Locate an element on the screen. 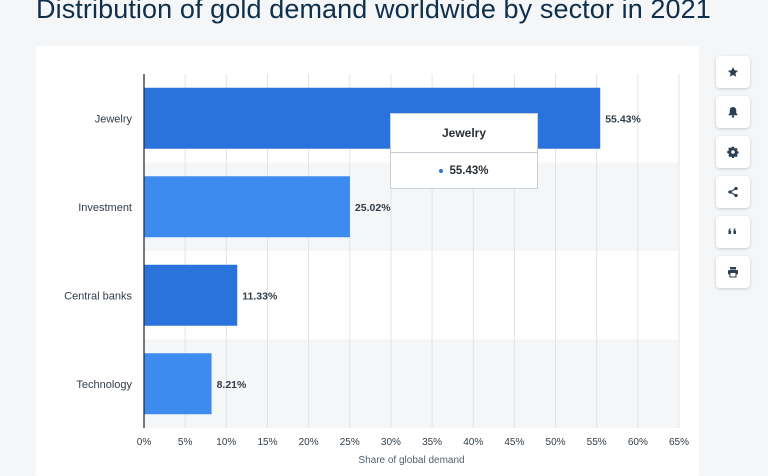  x-tick-label: 20% is located at coordinates (309, 442).